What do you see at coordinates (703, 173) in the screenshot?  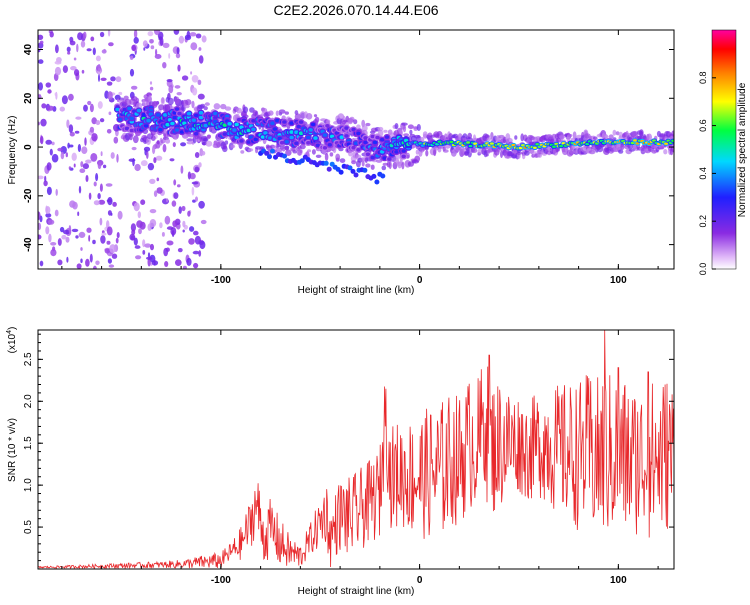 I see `colorbar-tick-label: 0.4` at bounding box center [703, 173].